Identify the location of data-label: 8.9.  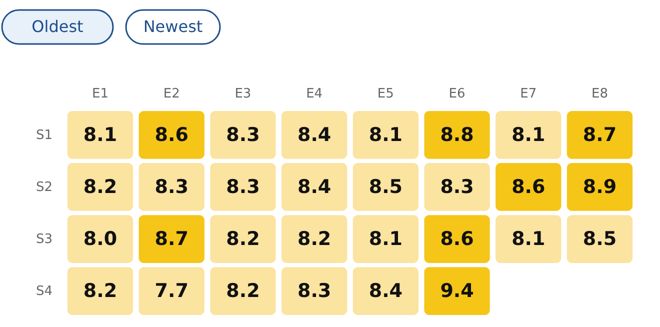
(599, 187).